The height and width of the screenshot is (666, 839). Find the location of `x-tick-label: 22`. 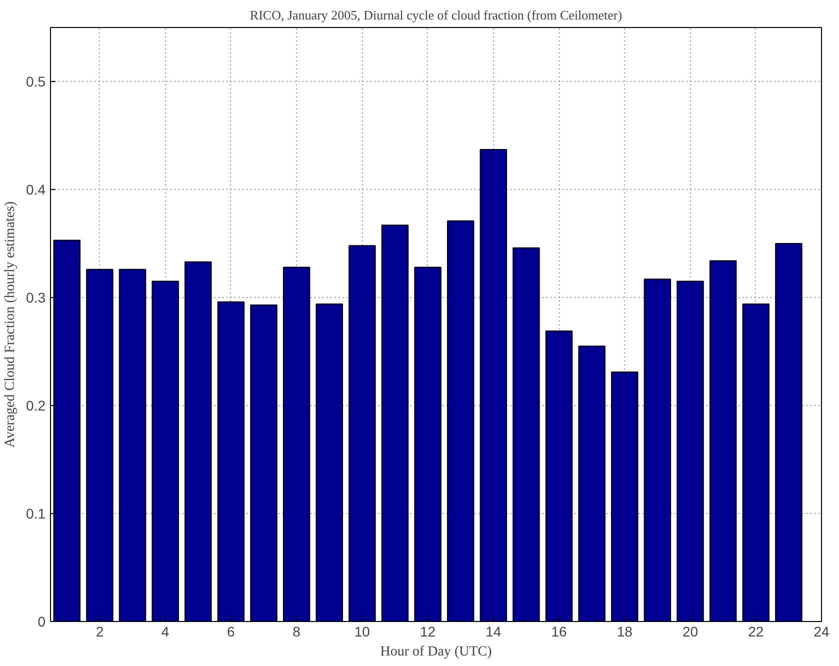

x-tick-label: 22 is located at coordinates (756, 632).